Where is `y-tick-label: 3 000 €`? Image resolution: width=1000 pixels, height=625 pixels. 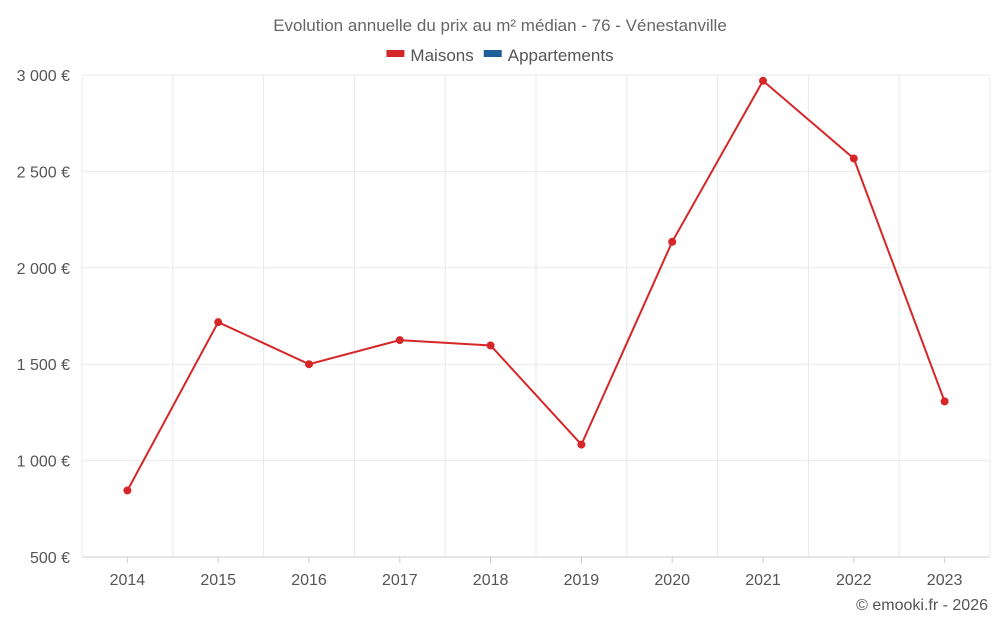
y-tick-label: 3 000 € is located at coordinates (43, 76).